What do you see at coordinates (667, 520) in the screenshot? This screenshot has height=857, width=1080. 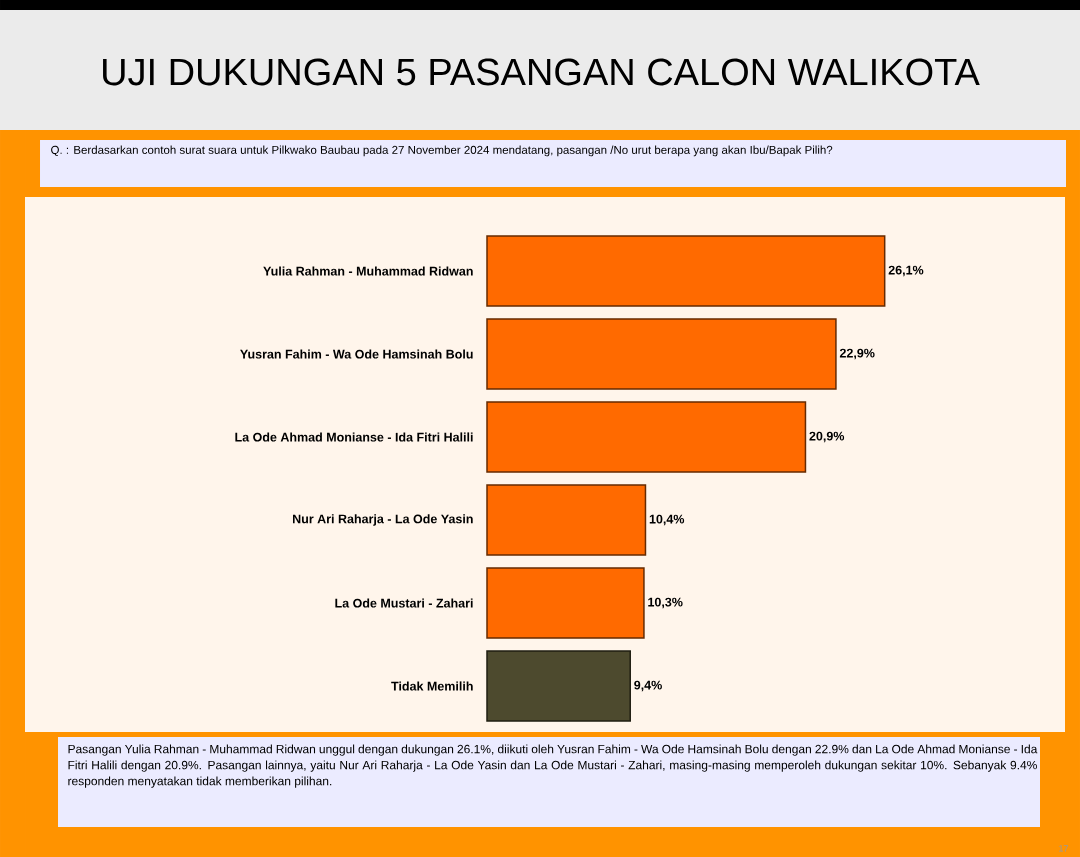 I see `data-label: 10,4%` at bounding box center [667, 520].